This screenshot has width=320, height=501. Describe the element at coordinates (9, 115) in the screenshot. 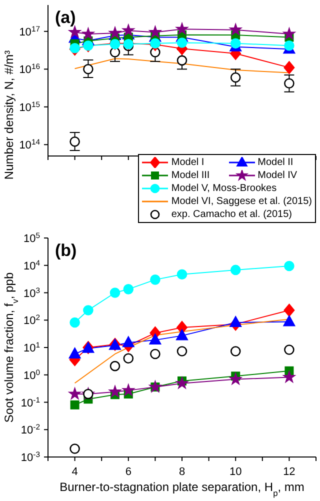

I see `y-axis-title: Number density, N, #/m³` at that location.